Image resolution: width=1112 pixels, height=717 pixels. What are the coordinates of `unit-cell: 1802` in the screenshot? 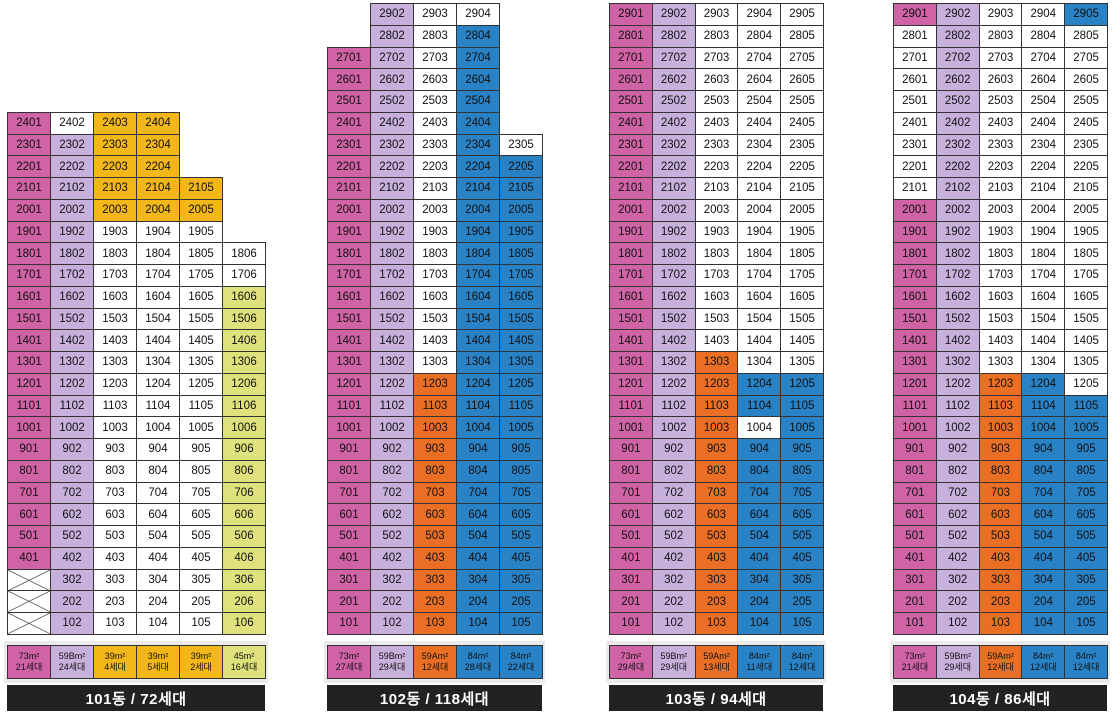 It's located at (72, 253).